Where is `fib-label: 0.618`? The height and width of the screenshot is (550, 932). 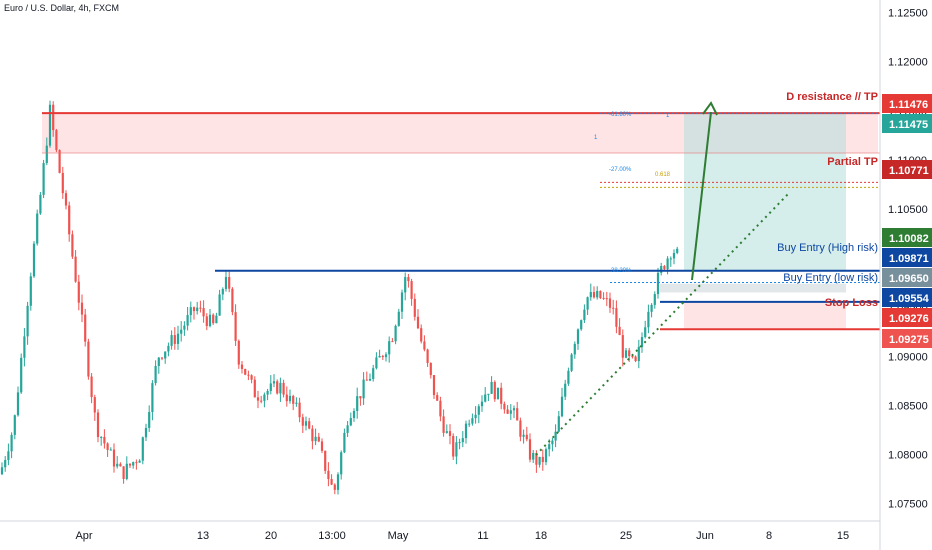 fib-label: 0.618 is located at coordinates (663, 175).